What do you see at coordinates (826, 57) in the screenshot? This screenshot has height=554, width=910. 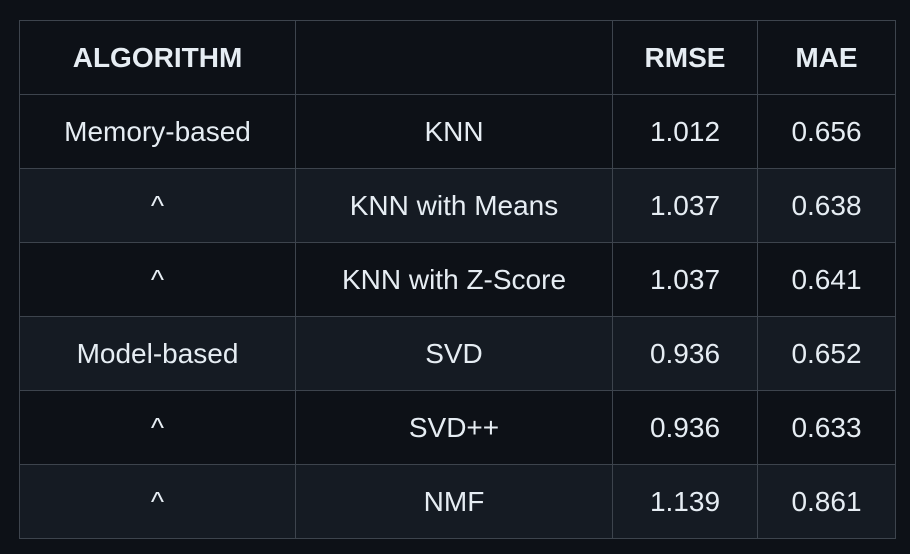 I see `header-mae: MAE` at bounding box center [826, 57].